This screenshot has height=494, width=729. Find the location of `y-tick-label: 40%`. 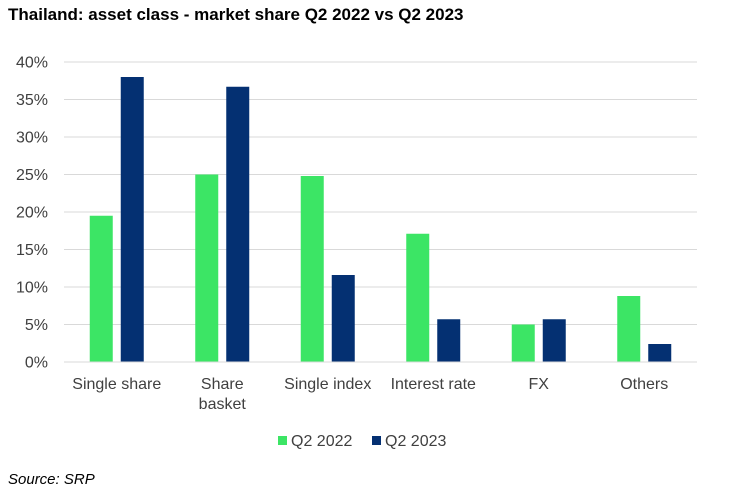

y-tick-label: 40% is located at coordinates (32, 63).